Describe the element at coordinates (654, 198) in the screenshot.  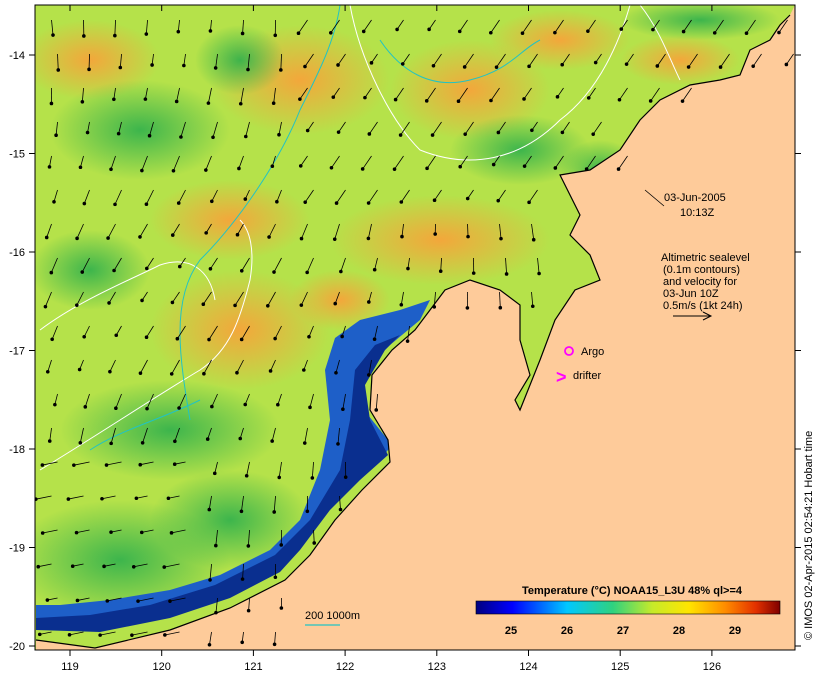
I see `time-pointer` at that location.